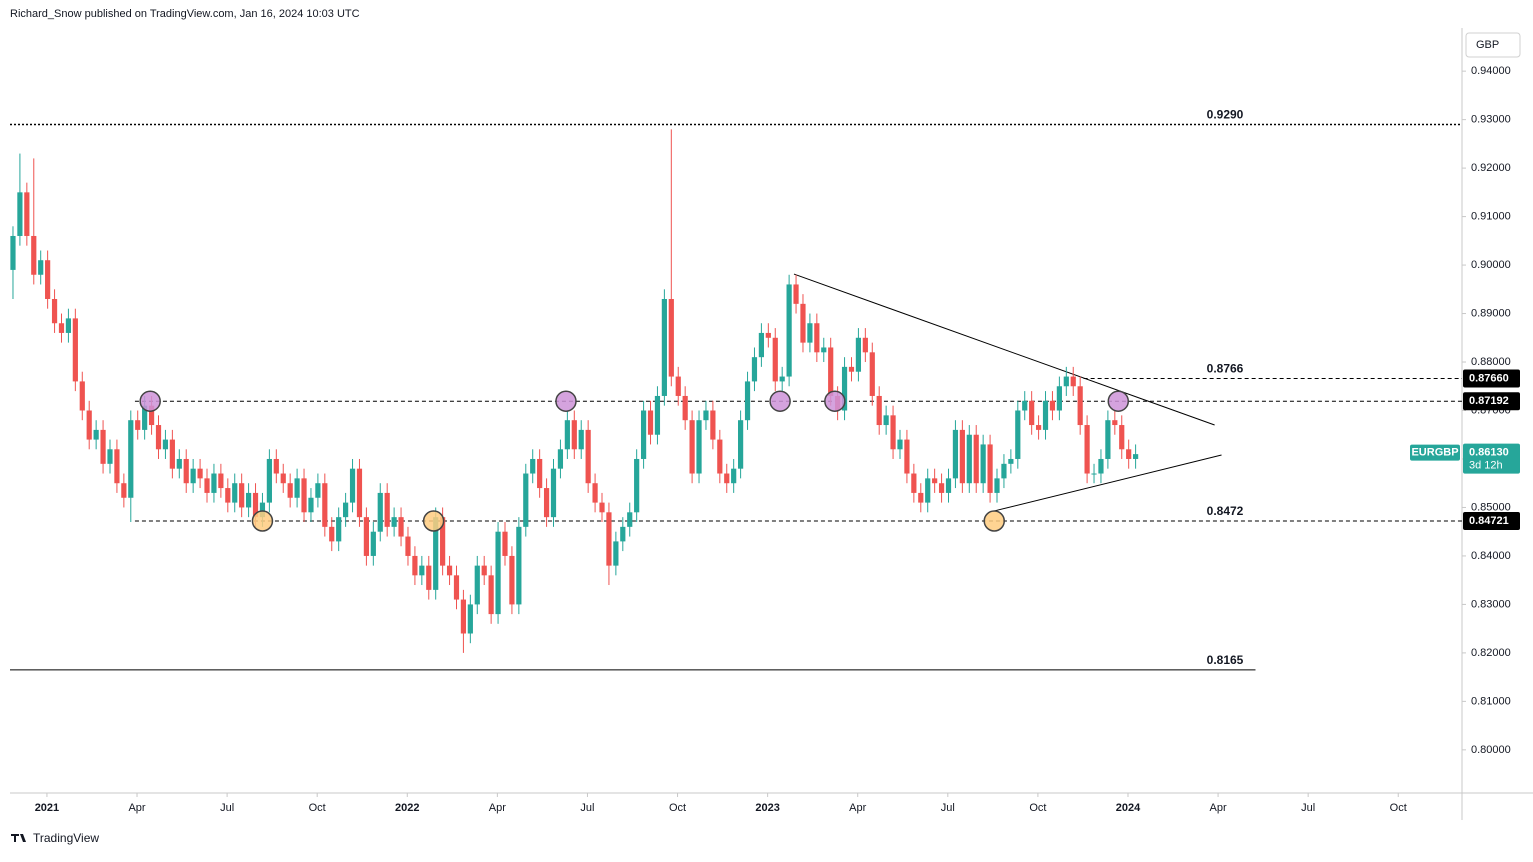 The image size is (1533, 862). What do you see at coordinates (317, 808) in the screenshot?
I see `x-tick-label: Oct` at bounding box center [317, 808].